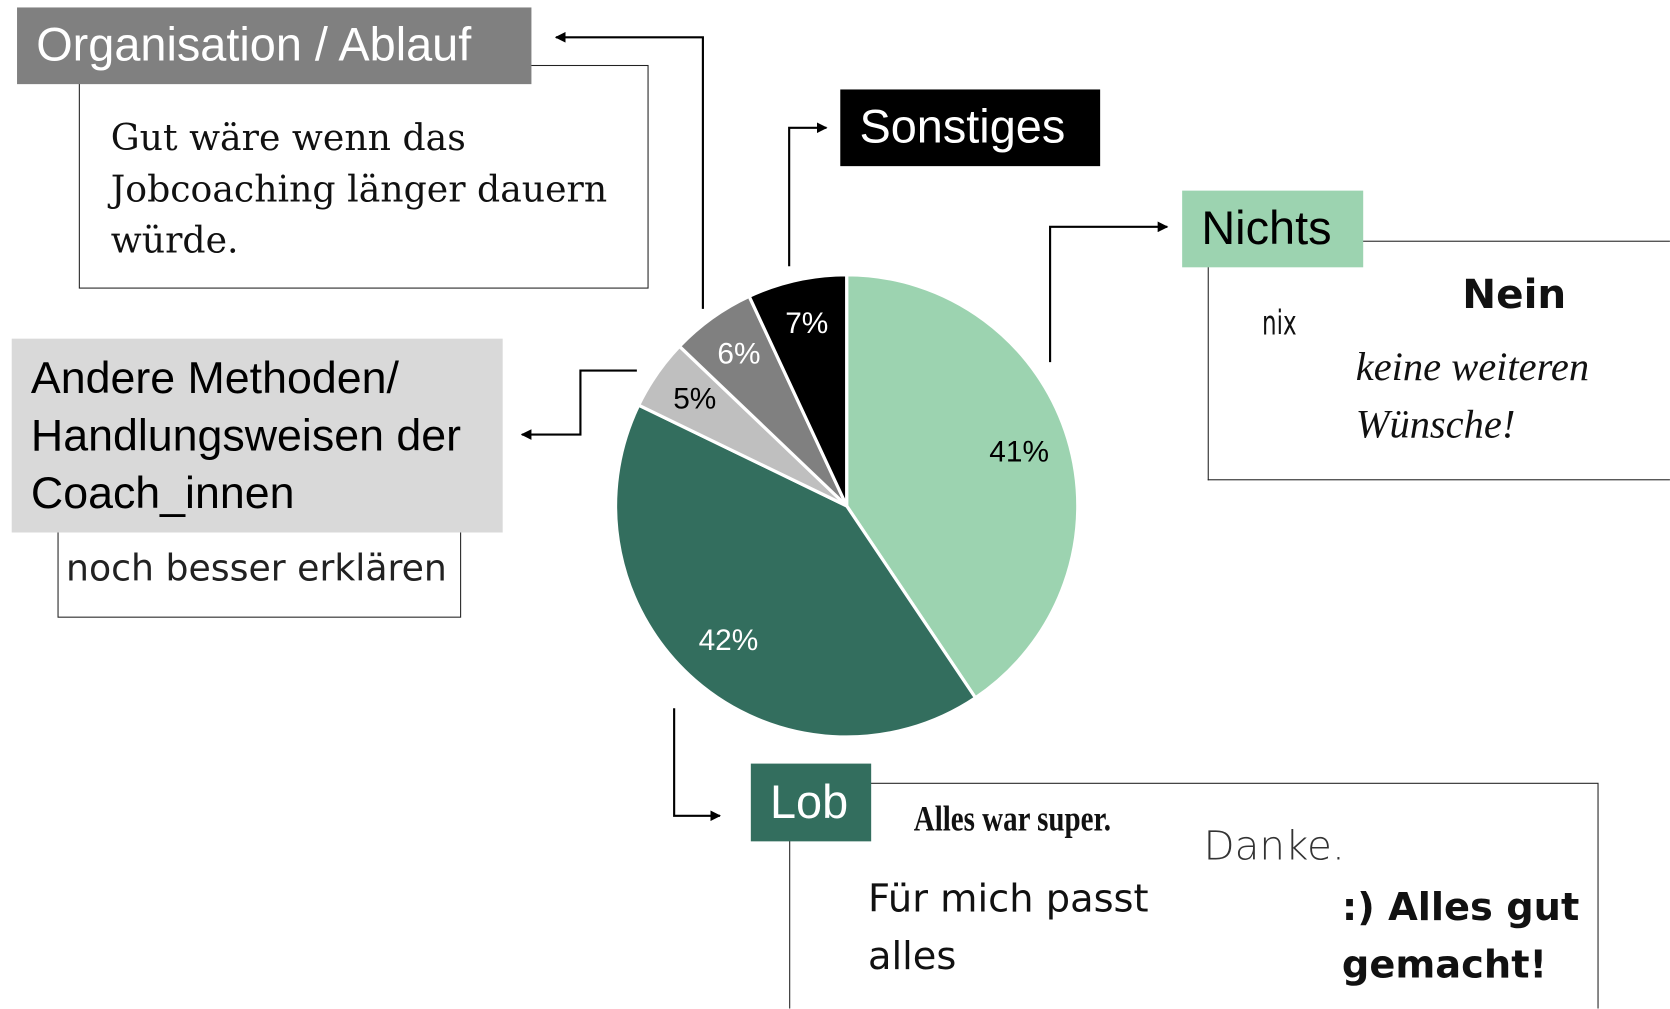 The height and width of the screenshot is (1009, 1670). I want to click on category-label: Sonstiges, so click(970, 128).